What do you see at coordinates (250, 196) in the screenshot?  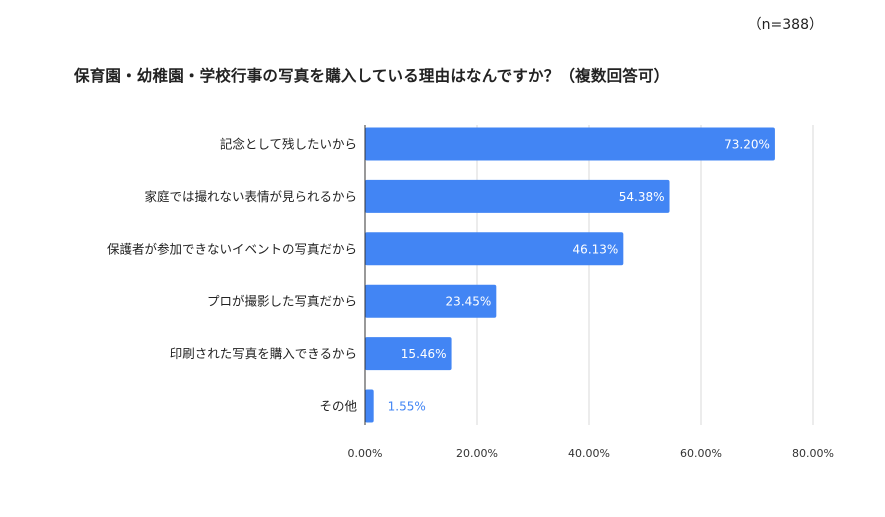 I see `category-label: 家庭では撮れない表情が見られるから` at bounding box center [250, 196].